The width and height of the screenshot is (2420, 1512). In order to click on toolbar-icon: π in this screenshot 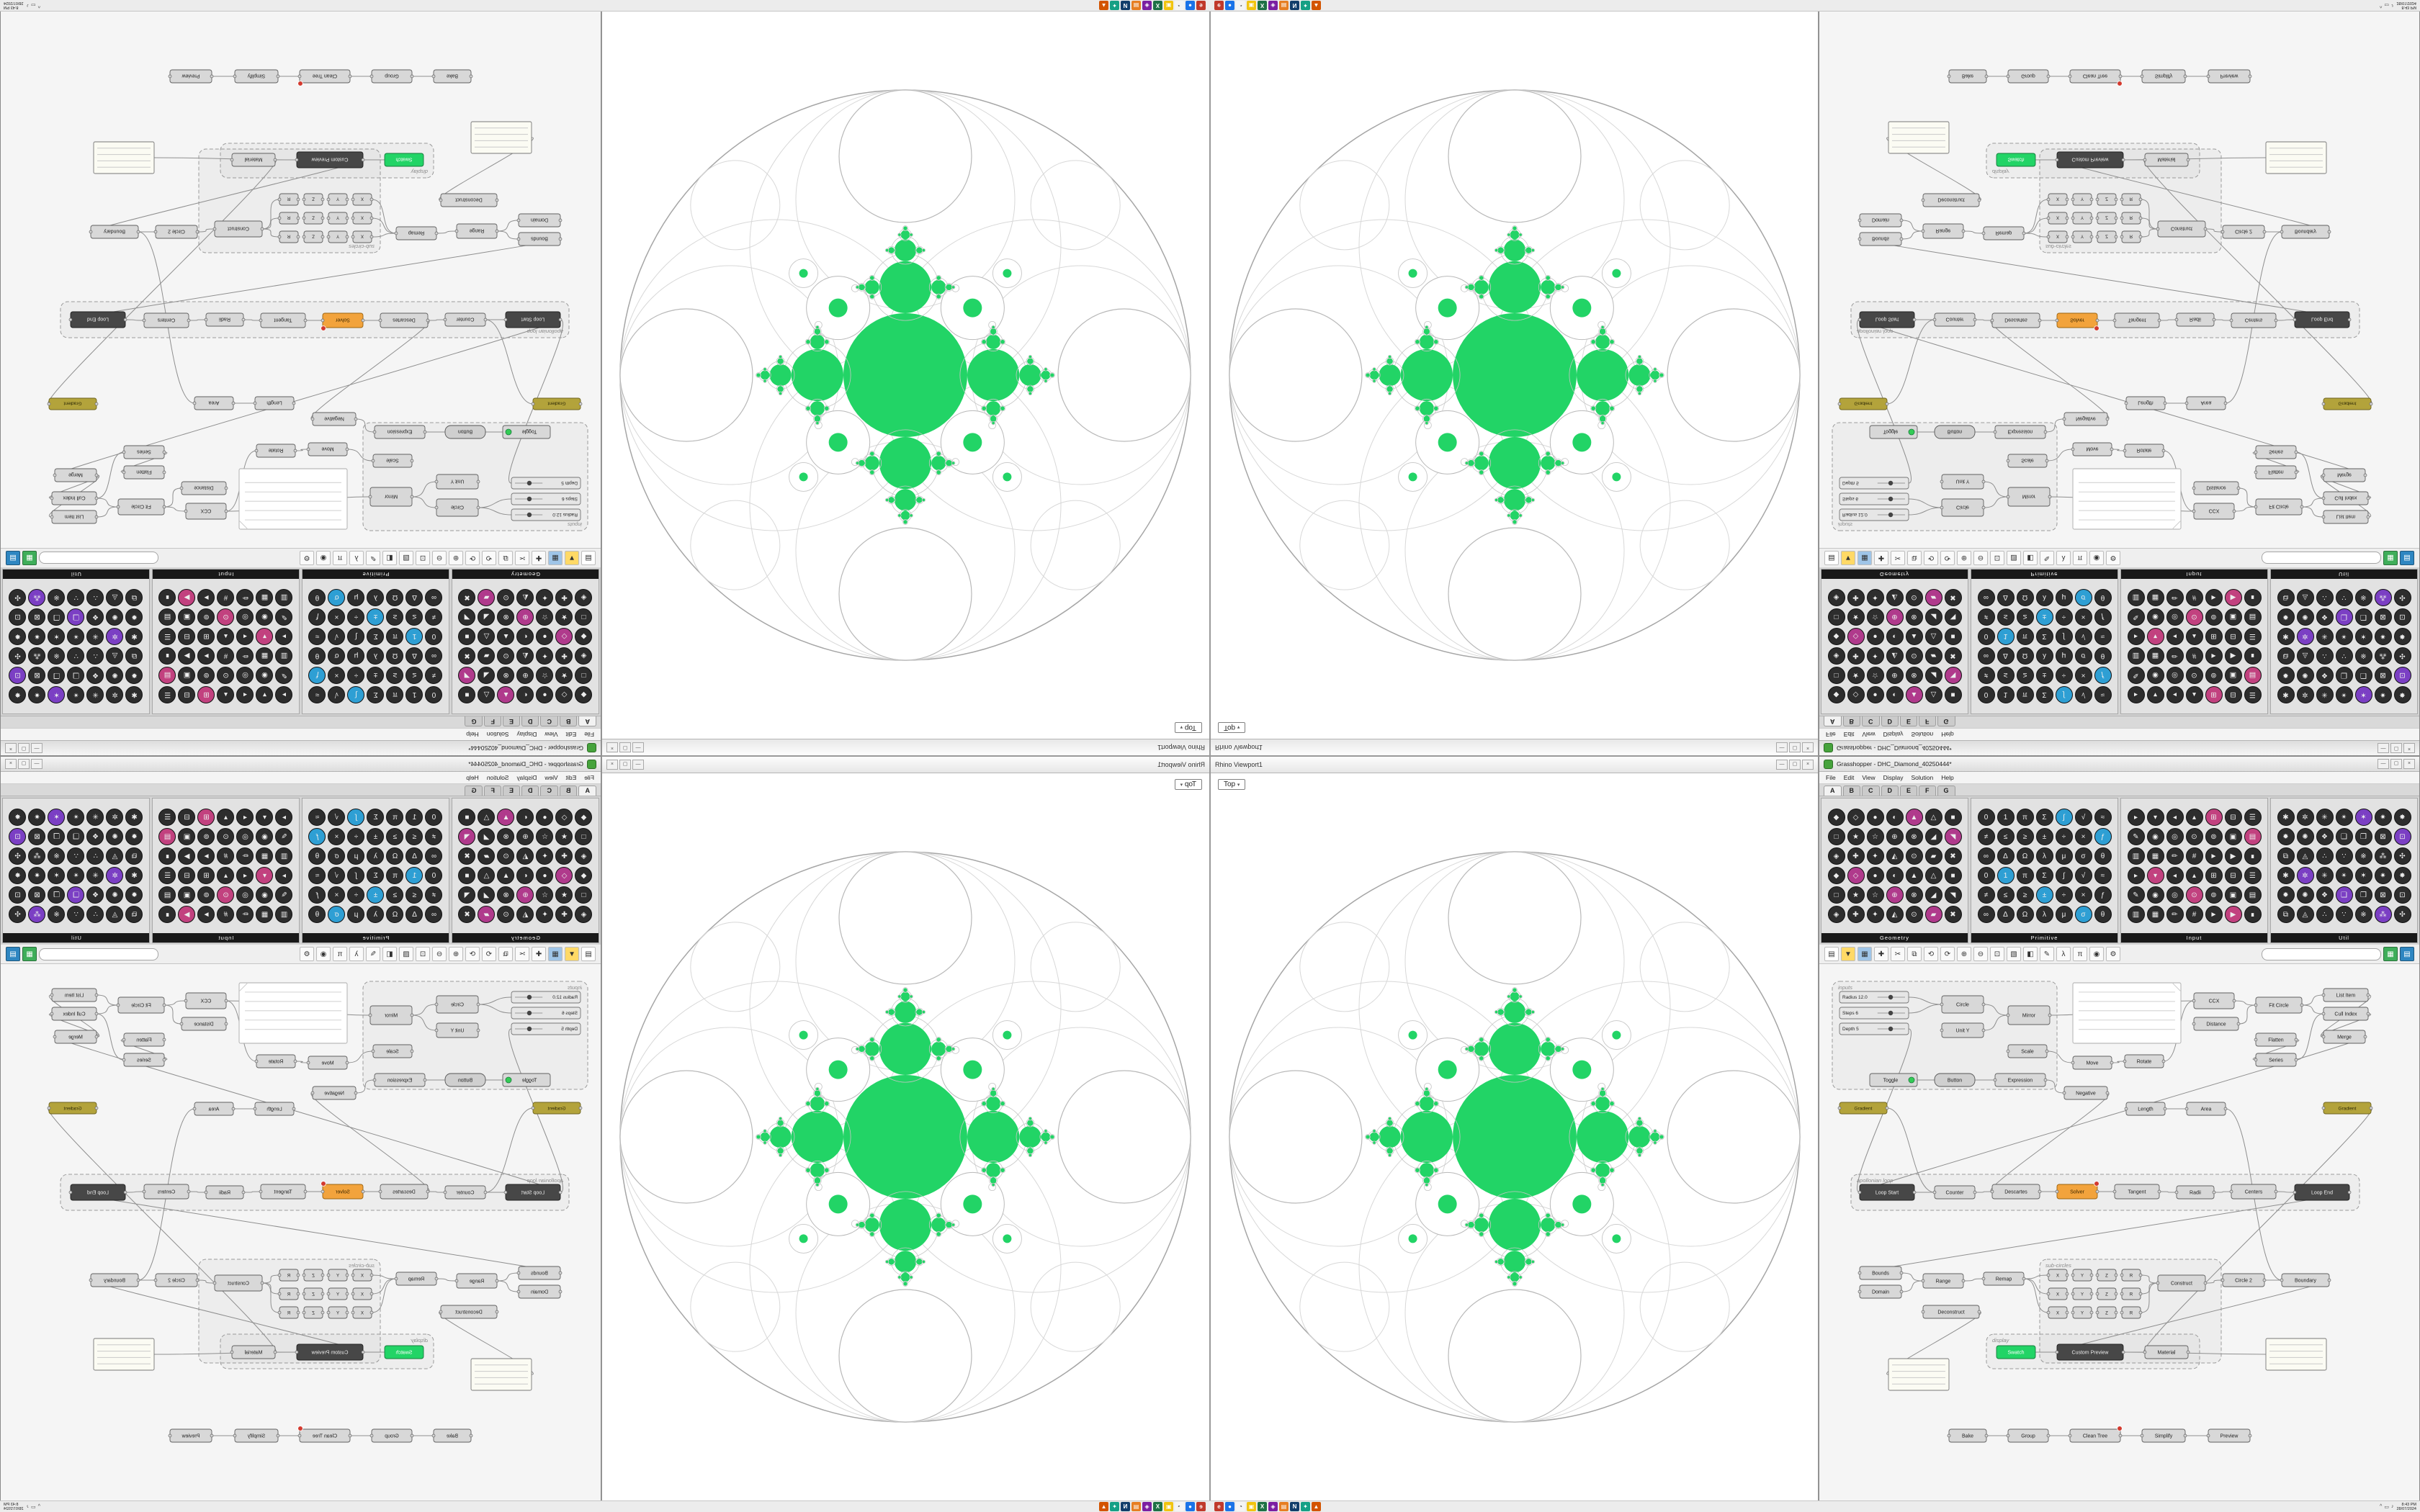, I will do `click(2080, 954)`.